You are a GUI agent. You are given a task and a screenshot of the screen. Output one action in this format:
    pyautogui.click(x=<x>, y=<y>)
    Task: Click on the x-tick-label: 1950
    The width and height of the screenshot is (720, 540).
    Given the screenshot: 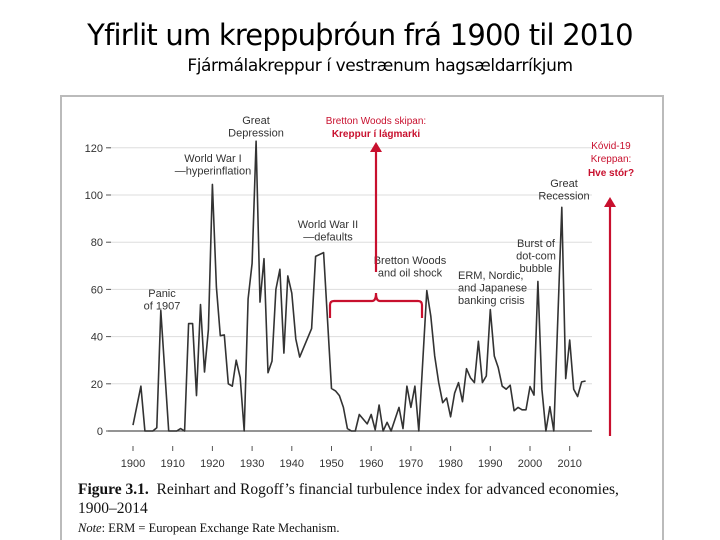 What is the action you would take?
    pyautogui.click(x=331, y=464)
    